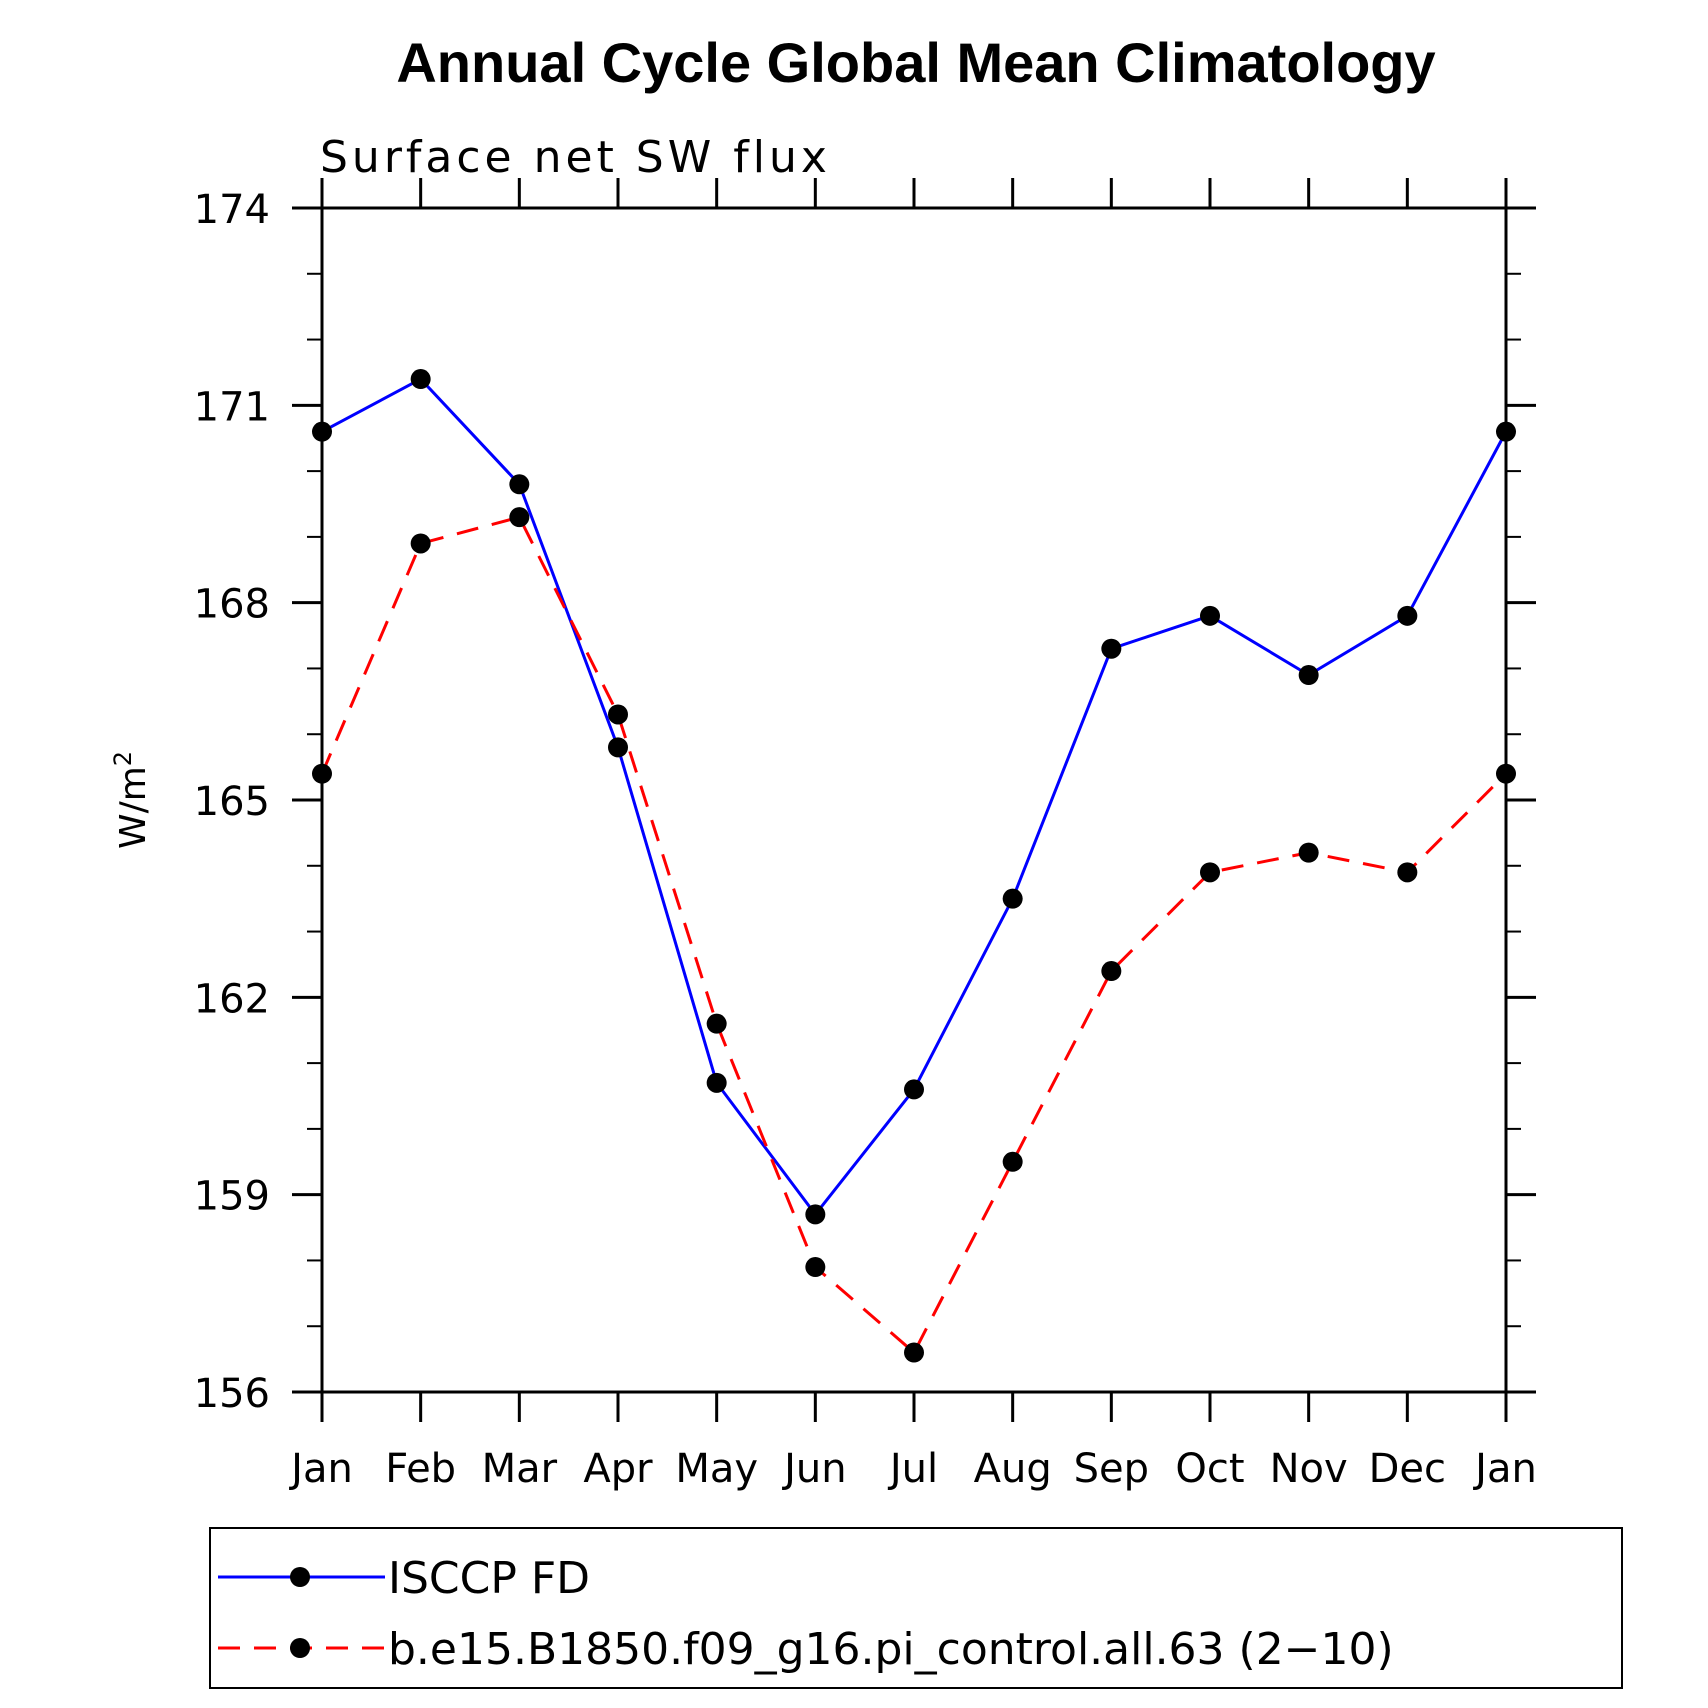 This screenshot has height=1708, width=1708. I want to click on legend-item: ISCCP FD, so click(404, 1578).